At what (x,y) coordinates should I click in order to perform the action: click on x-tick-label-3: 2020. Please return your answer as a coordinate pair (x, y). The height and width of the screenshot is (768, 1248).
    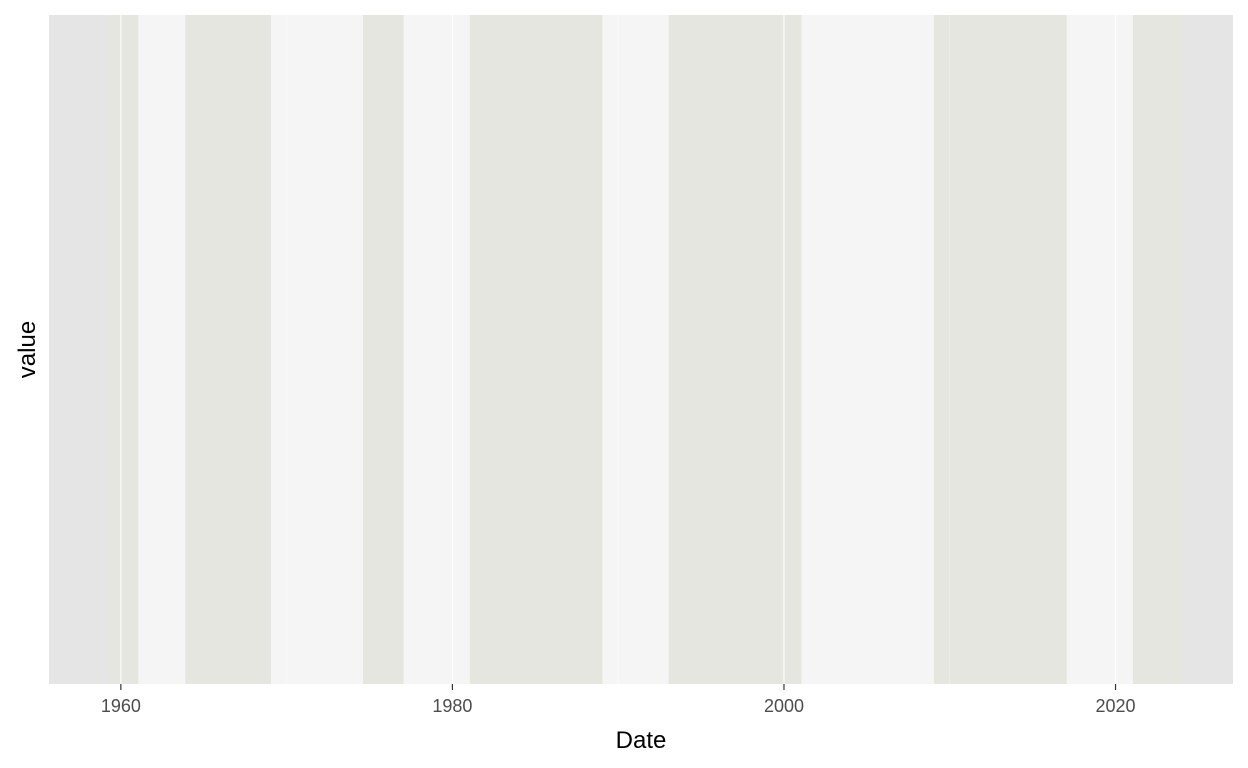
    Looking at the image, I should click on (1116, 706).